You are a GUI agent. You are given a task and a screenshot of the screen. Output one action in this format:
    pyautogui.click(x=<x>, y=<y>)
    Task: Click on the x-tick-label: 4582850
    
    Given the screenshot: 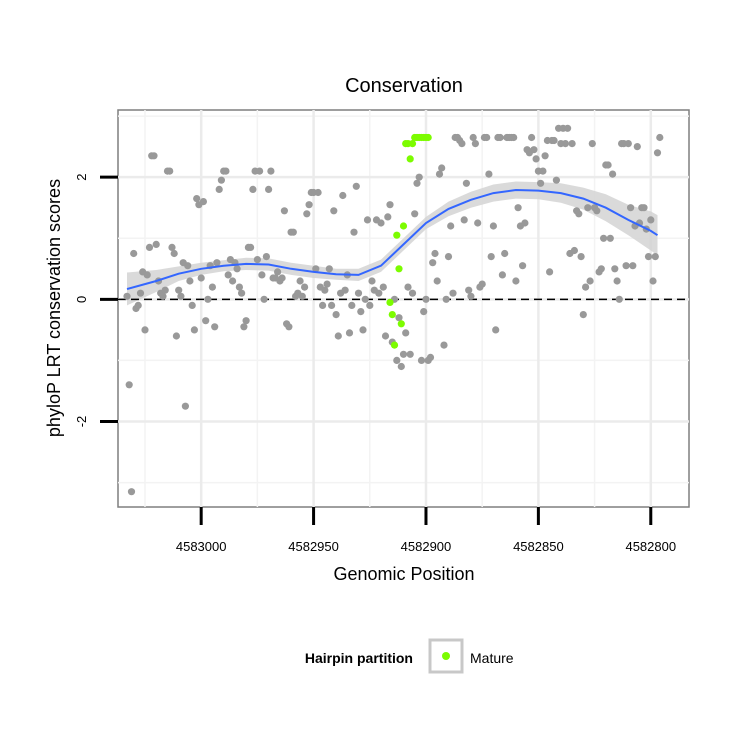 What is the action you would take?
    pyautogui.click(x=538, y=546)
    